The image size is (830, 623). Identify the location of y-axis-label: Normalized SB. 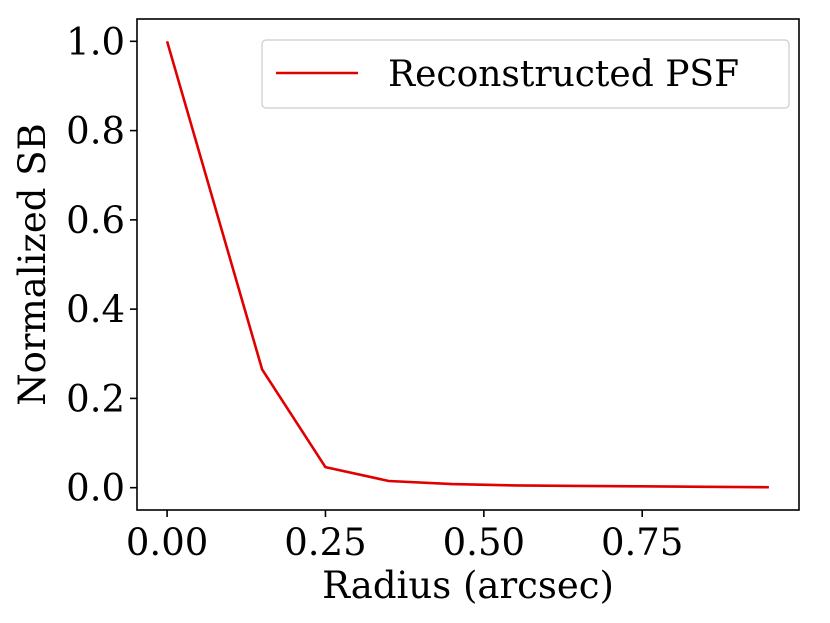
(32, 264).